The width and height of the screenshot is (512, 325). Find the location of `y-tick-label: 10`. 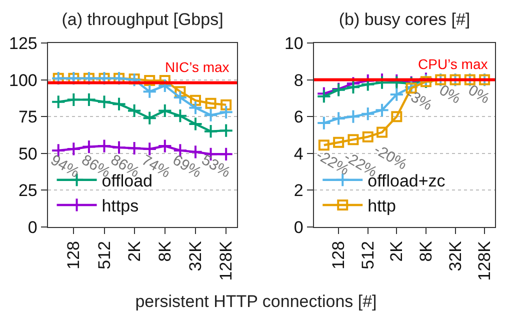

y-tick-label: 10 is located at coordinates (294, 43).